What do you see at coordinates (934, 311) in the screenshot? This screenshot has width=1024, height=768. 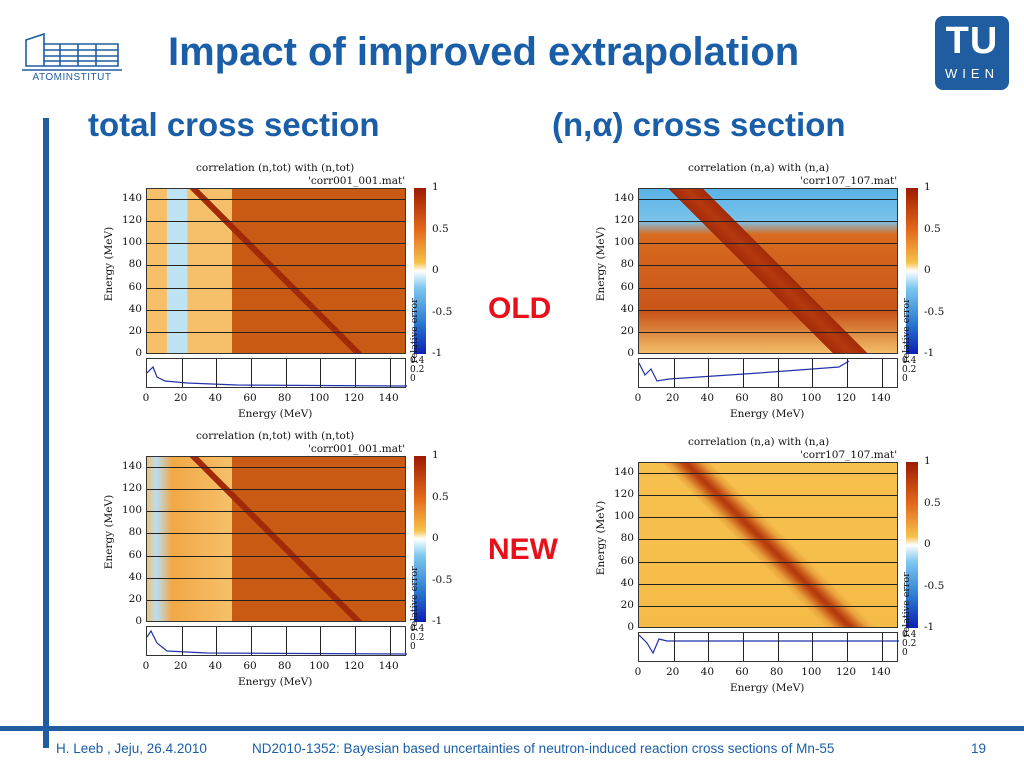 I see `colorbar-tick-label: -0.5` at bounding box center [934, 311].